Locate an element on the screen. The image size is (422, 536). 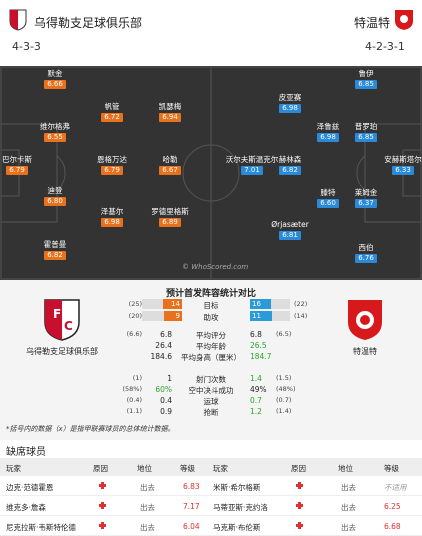
away-stat-value: 184.7 is located at coordinates (261, 356).